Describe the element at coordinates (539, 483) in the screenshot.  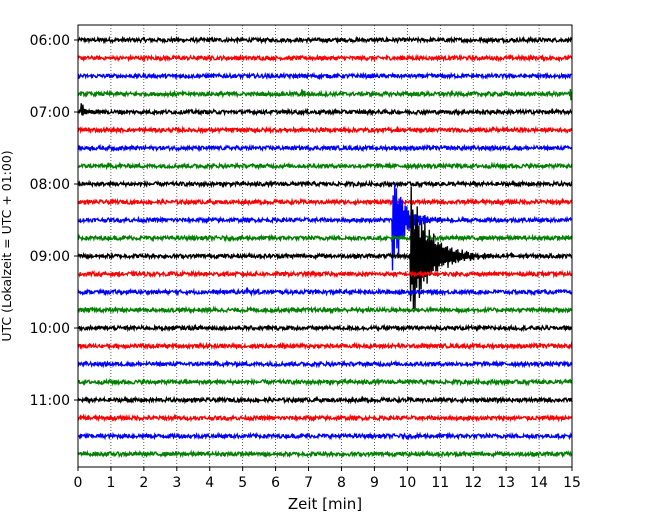
I see `x-tick-label: 14` at that location.